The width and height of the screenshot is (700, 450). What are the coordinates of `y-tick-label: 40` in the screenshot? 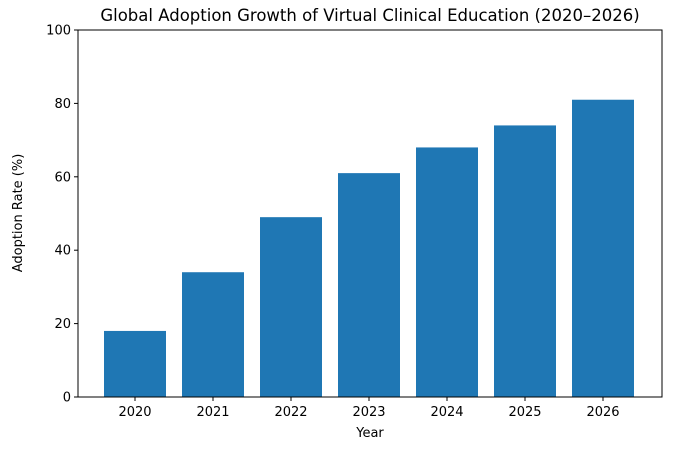 It's located at (62, 251).